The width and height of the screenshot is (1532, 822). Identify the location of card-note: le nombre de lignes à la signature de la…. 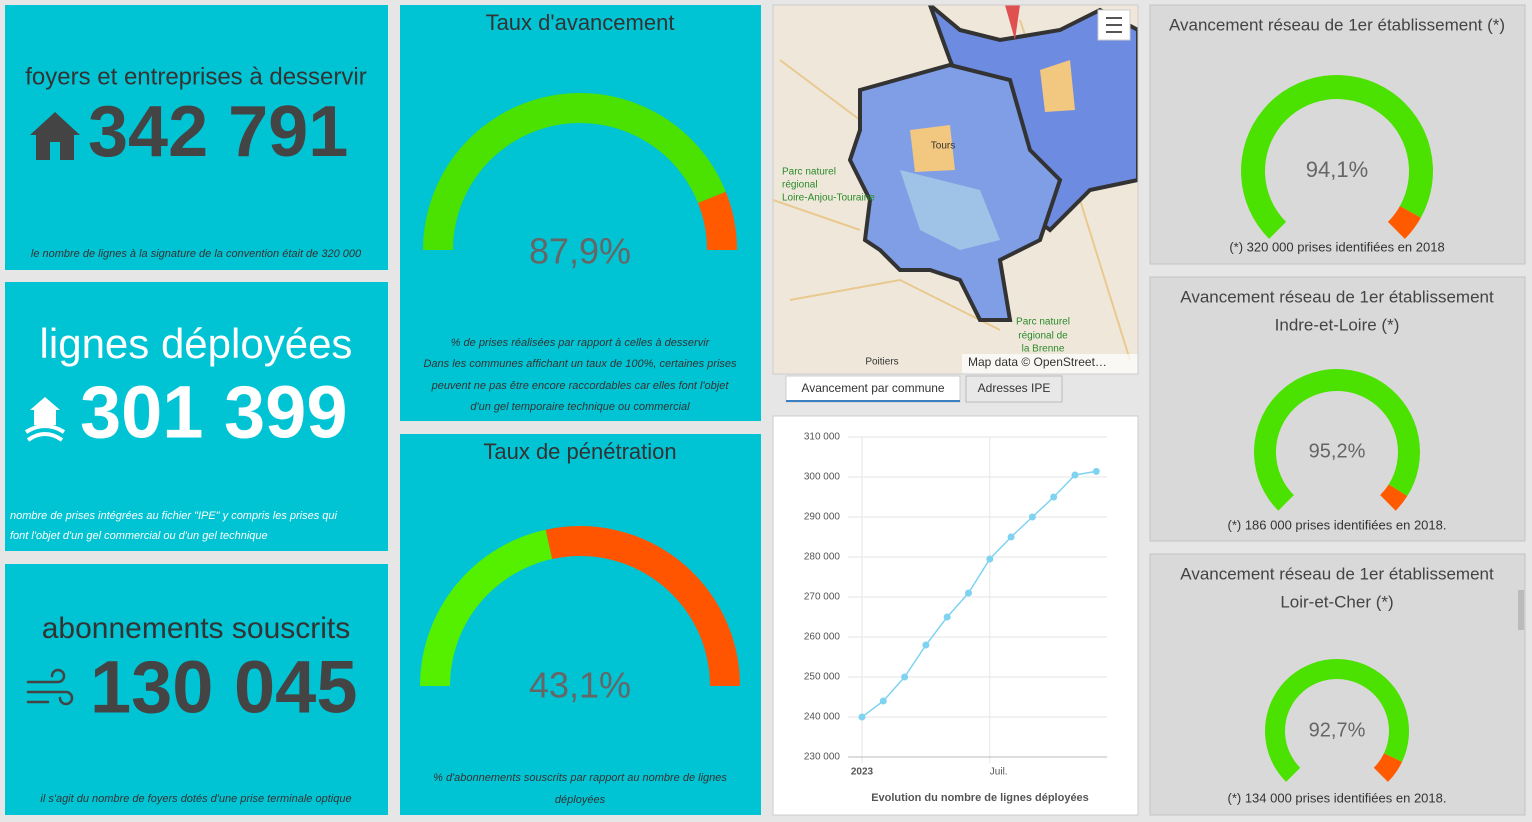
(196, 254).